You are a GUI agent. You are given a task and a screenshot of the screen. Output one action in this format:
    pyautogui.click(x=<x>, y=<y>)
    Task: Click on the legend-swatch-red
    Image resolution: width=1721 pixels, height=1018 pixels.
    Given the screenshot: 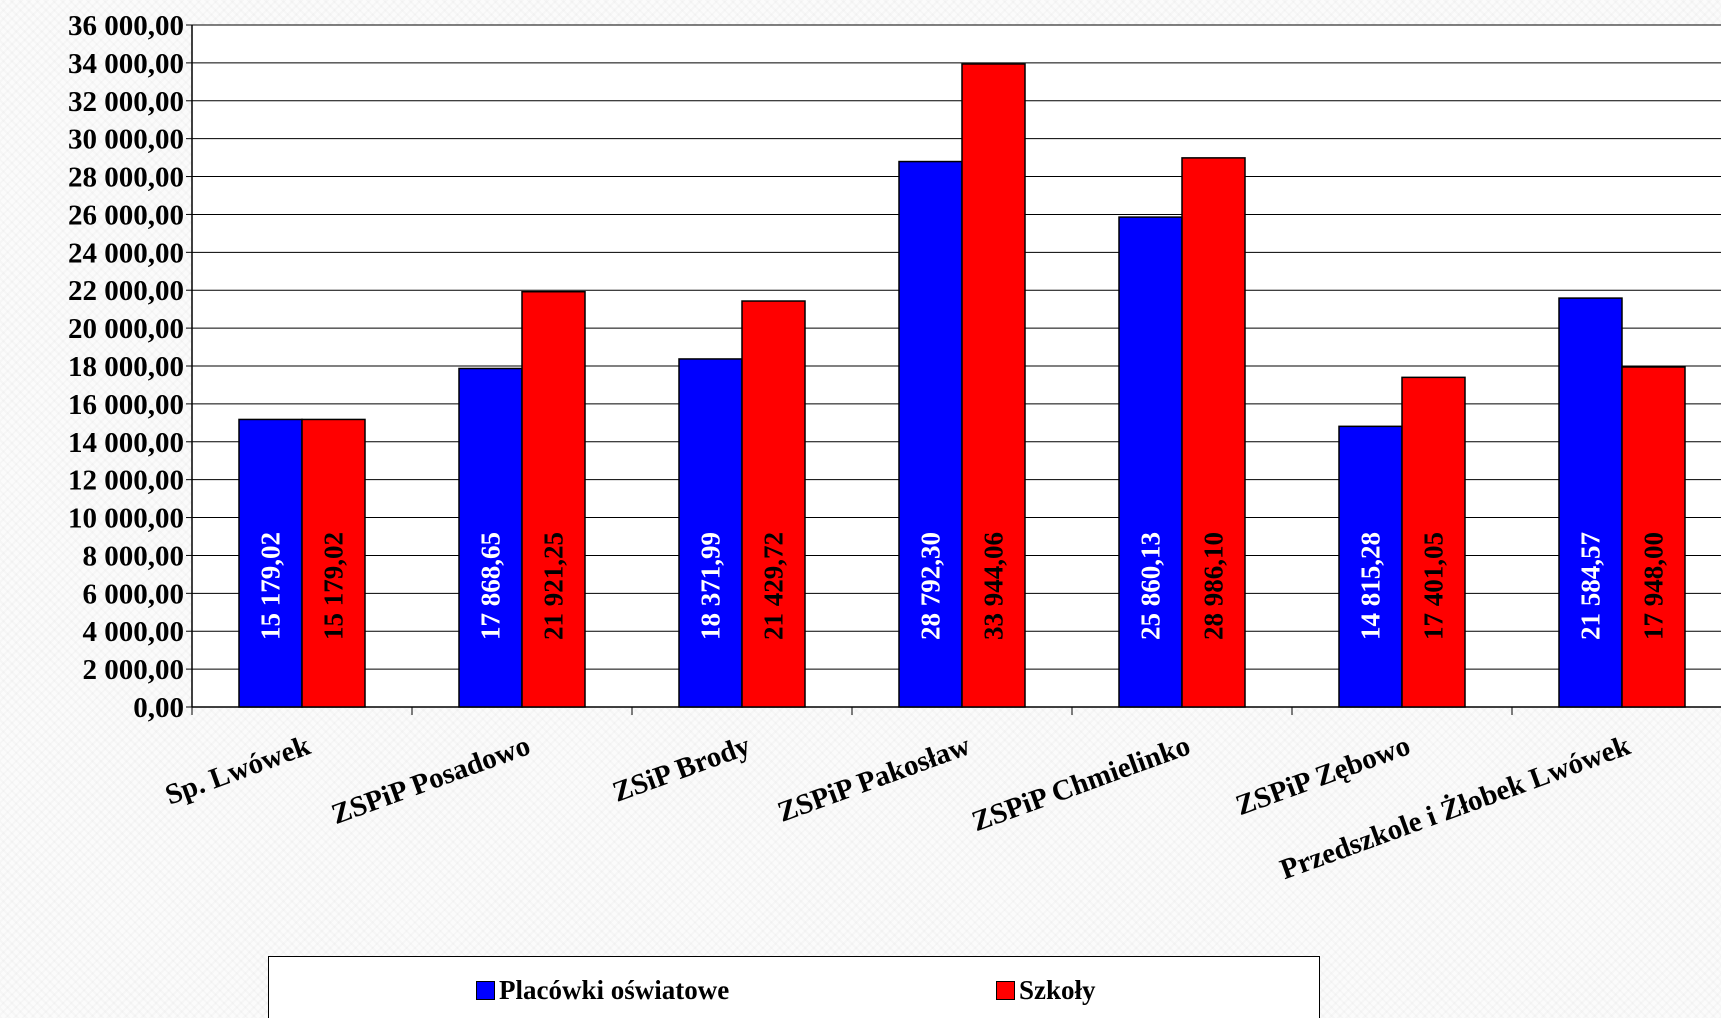 What is the action you would take?
    pyautogui.click(x=1005, y=990)
    